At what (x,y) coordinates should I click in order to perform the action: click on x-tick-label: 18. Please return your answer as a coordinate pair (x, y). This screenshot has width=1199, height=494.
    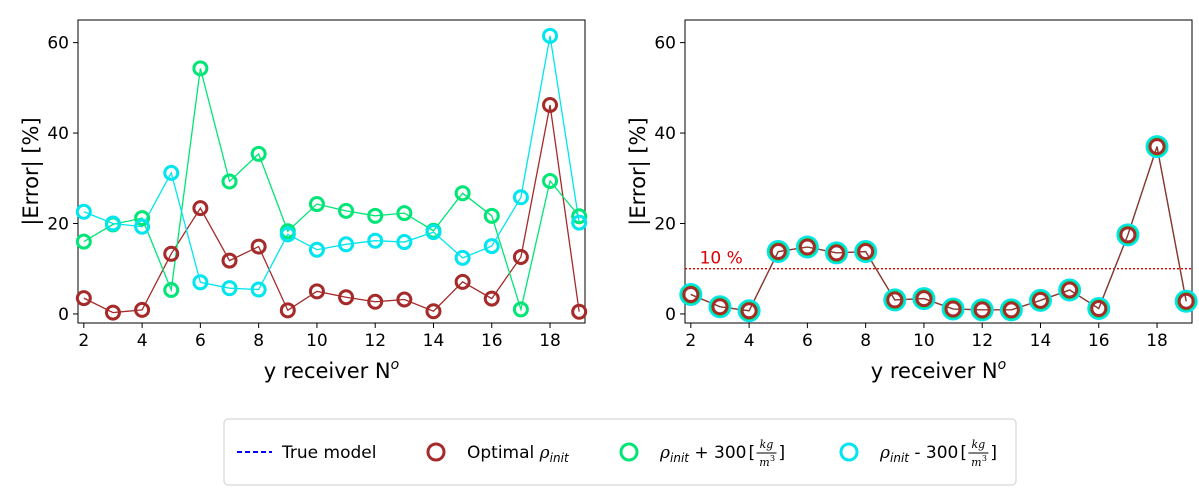
    Looking at the image, I should click on (1157, 341).